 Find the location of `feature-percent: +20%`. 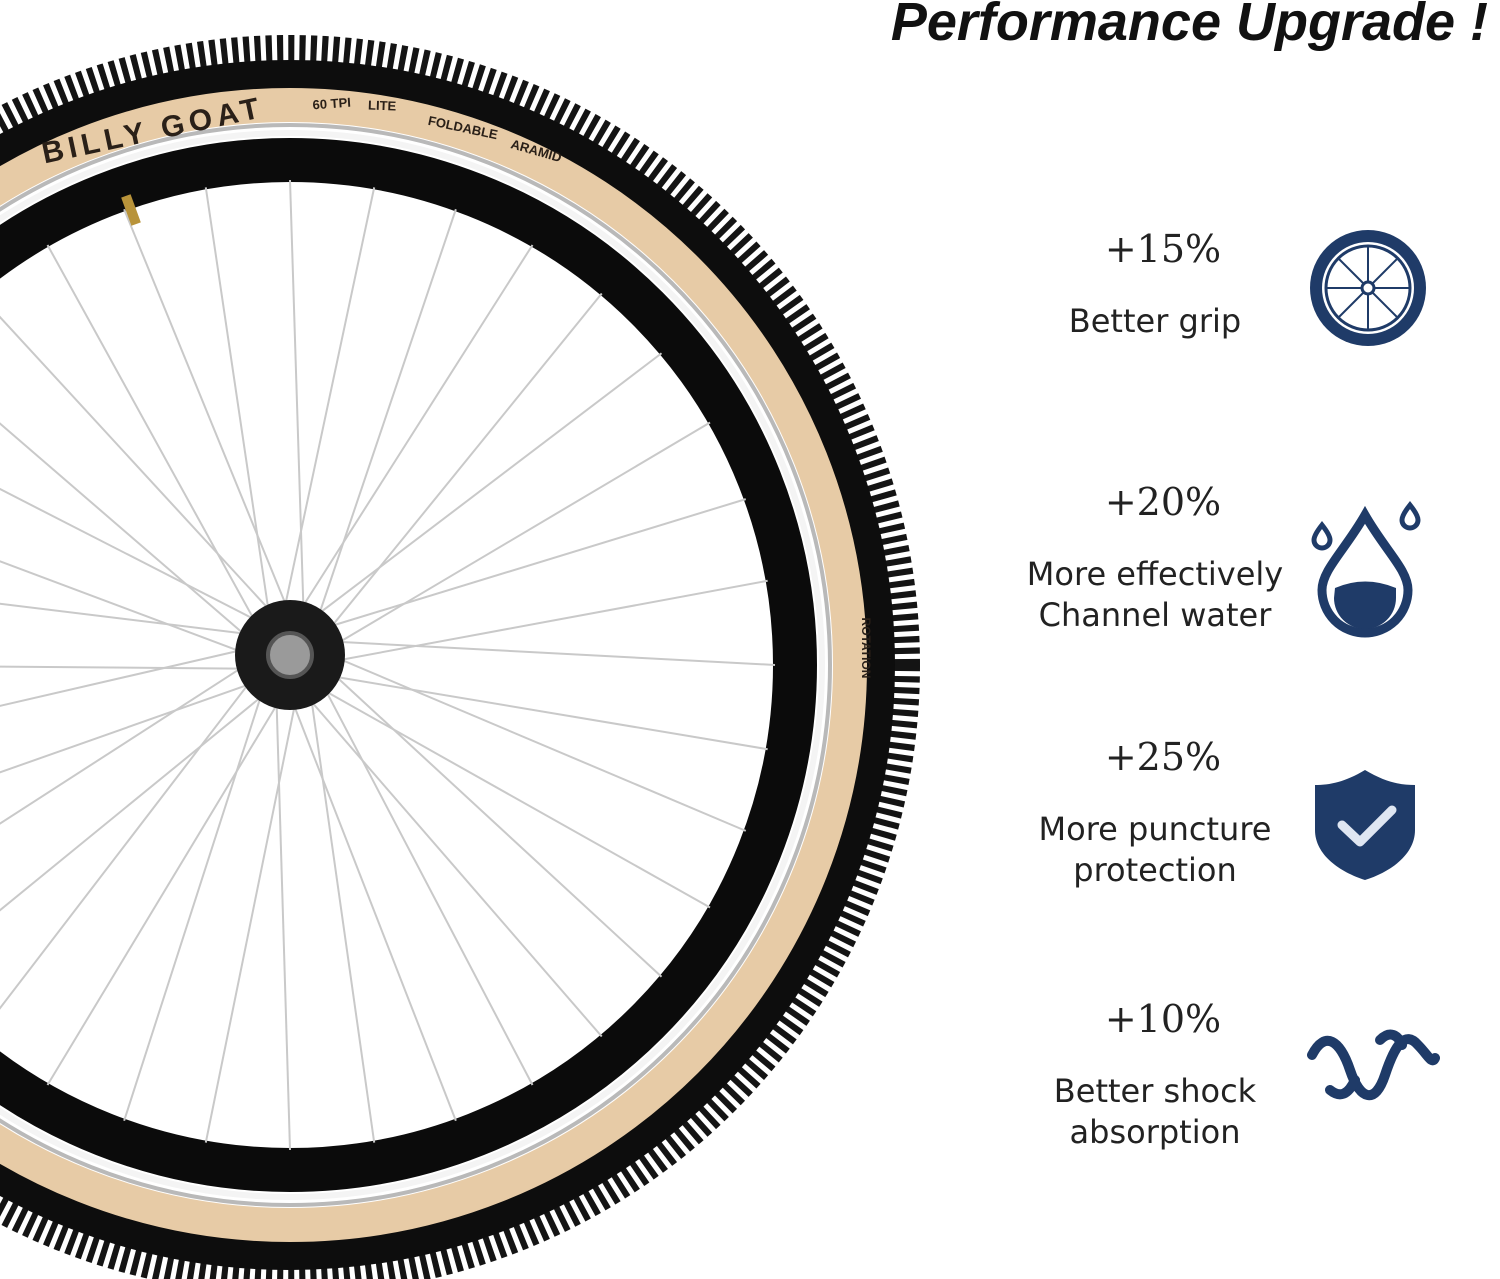

feature-percent: +20% is located at coordinates (1163, 502).